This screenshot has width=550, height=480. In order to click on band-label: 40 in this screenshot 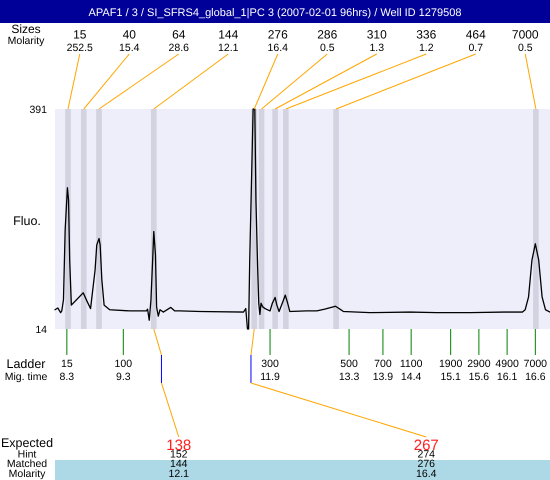, I will do `click(129, 35)`.